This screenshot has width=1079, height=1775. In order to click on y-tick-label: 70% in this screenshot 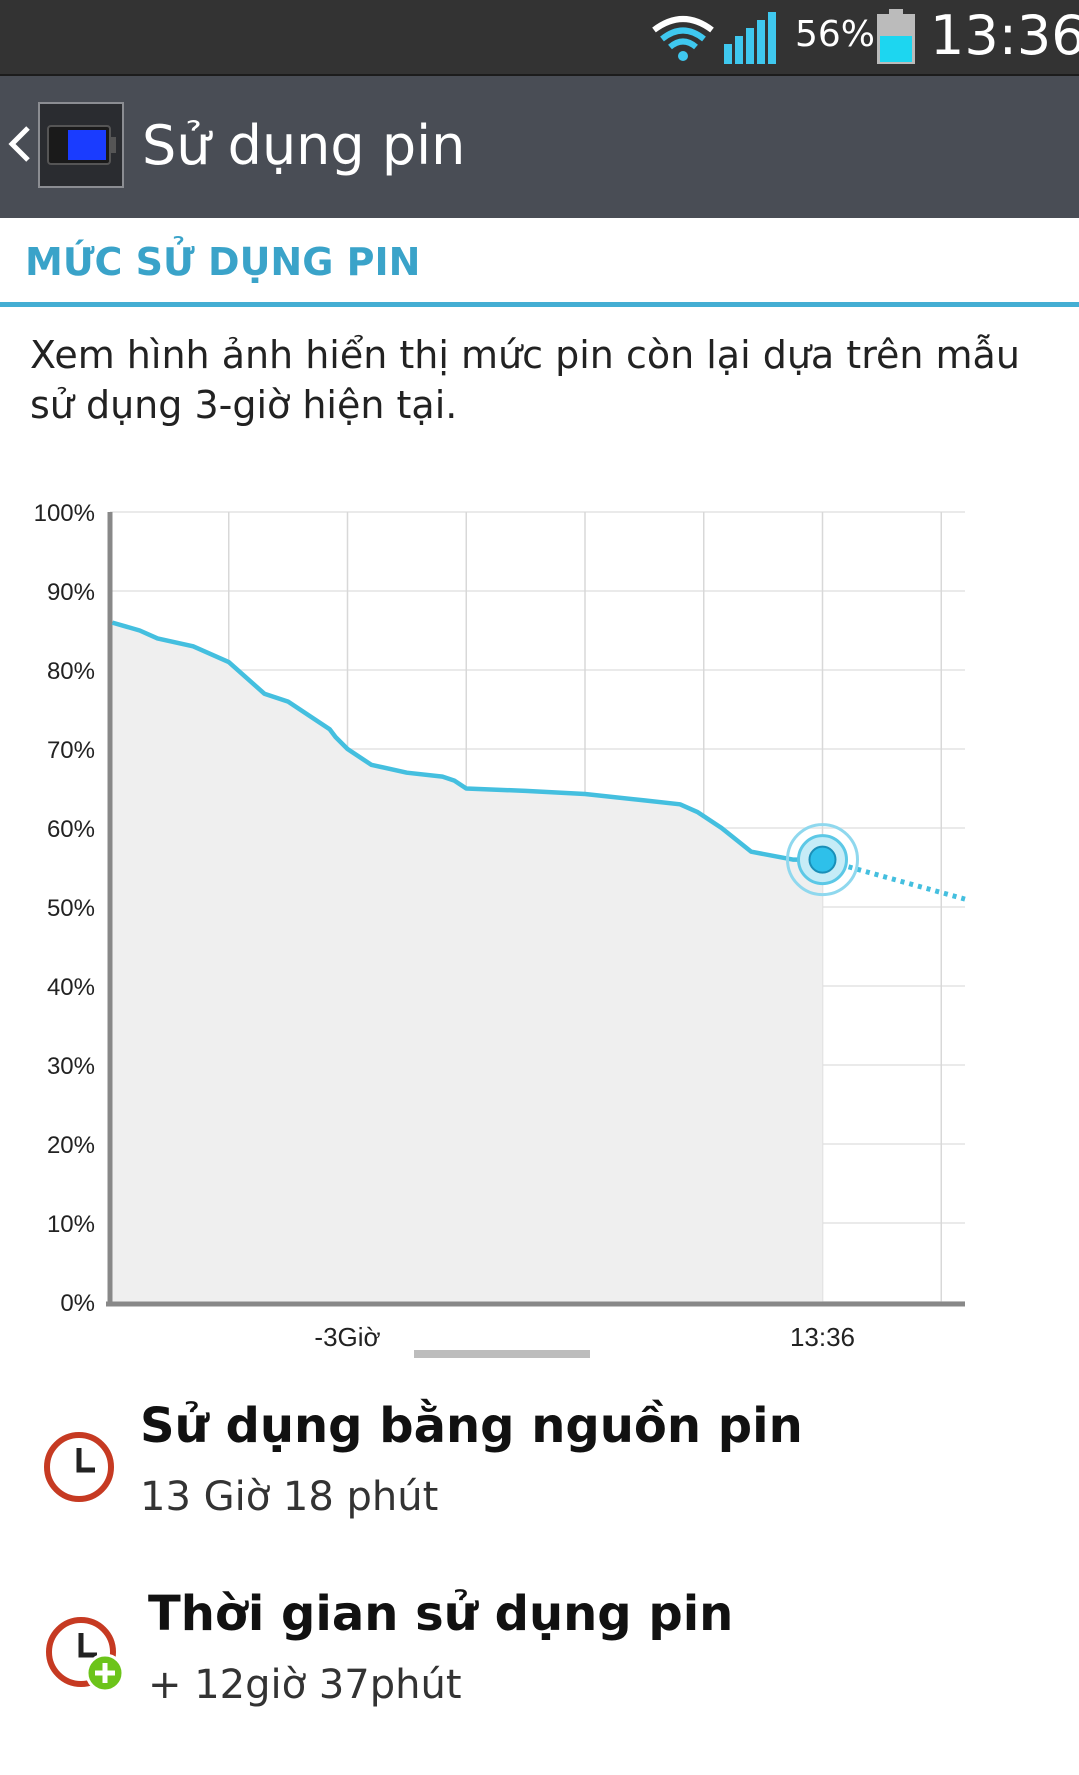, I will do `click(71, 750)`.